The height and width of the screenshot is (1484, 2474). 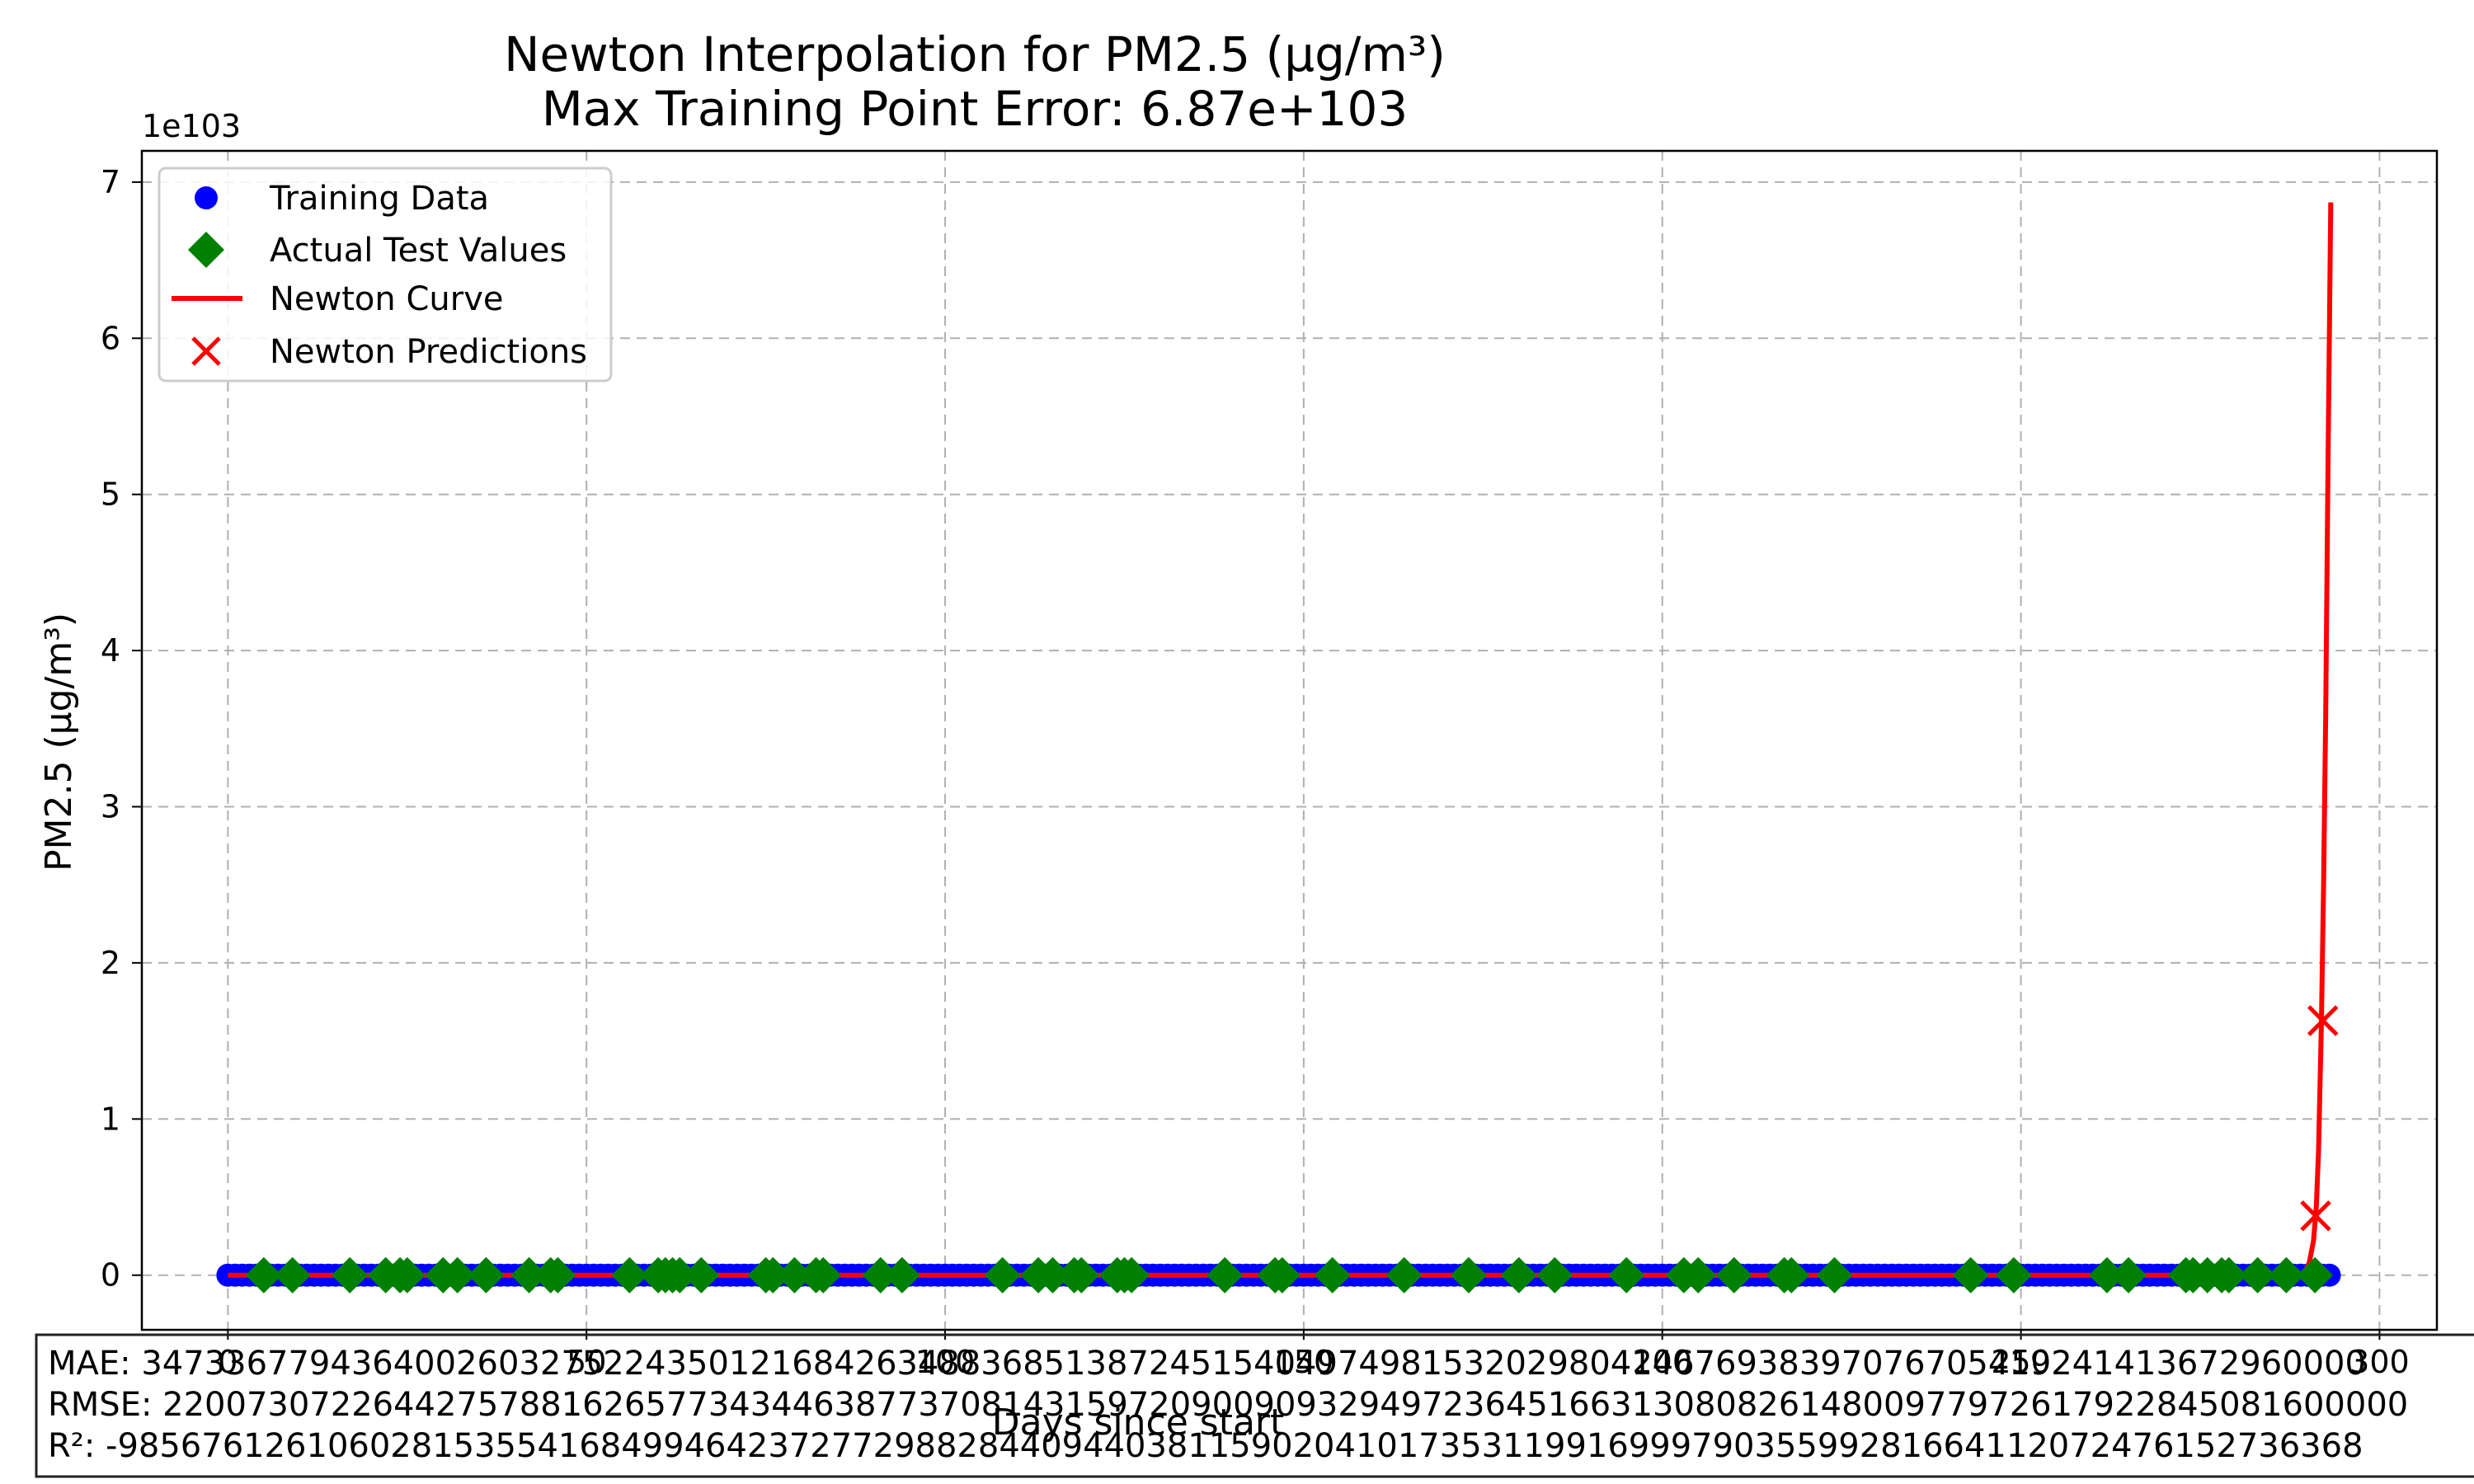 I want to click on x-tick-label: 250, so click(x=2021, y=1362).